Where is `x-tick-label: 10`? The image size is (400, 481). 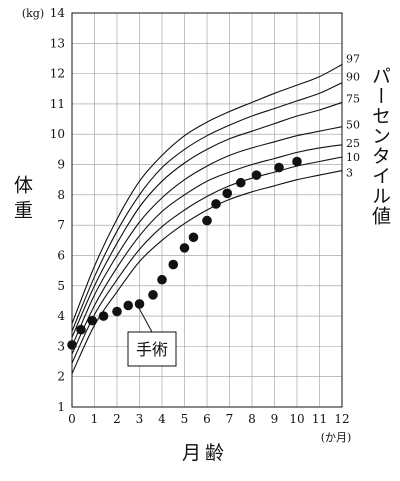 x-tick-label: 10 is located at coordinates (296, 419).